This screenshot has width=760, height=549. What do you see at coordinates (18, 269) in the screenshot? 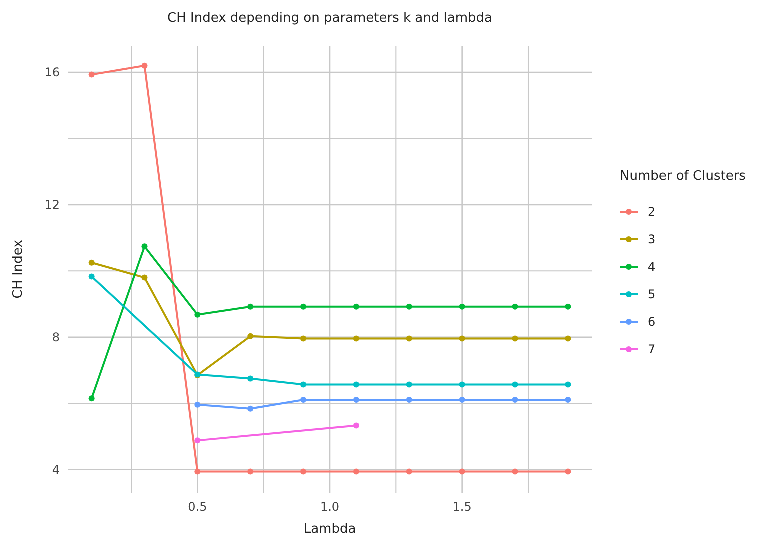
I see `y-axis-title: CH Index` at bounding box center [18, 269].